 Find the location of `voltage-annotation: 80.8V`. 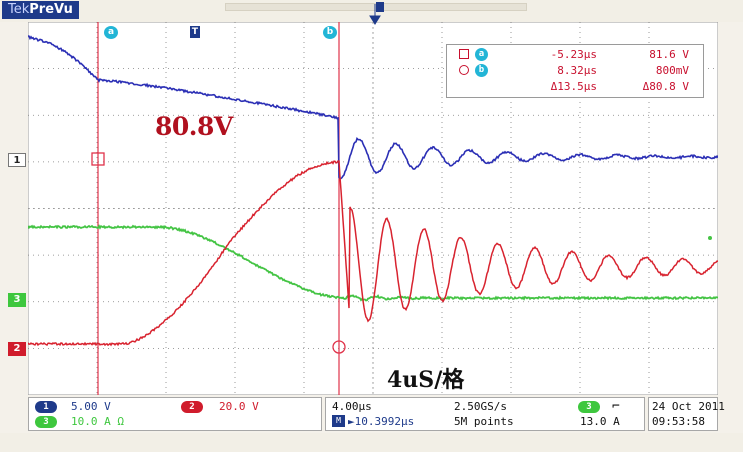

voltage-annotation: 80.8V is located at coordinates (194, 126).